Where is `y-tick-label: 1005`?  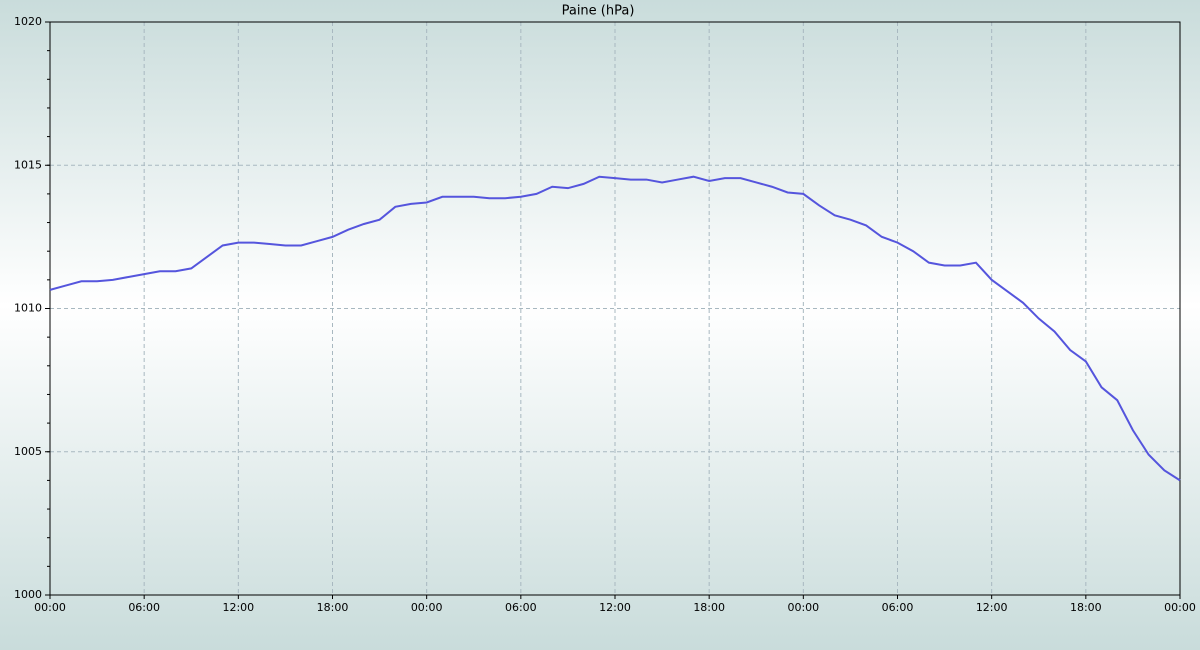 y-tick-label: 1005 is located at coordinates (28, 451).